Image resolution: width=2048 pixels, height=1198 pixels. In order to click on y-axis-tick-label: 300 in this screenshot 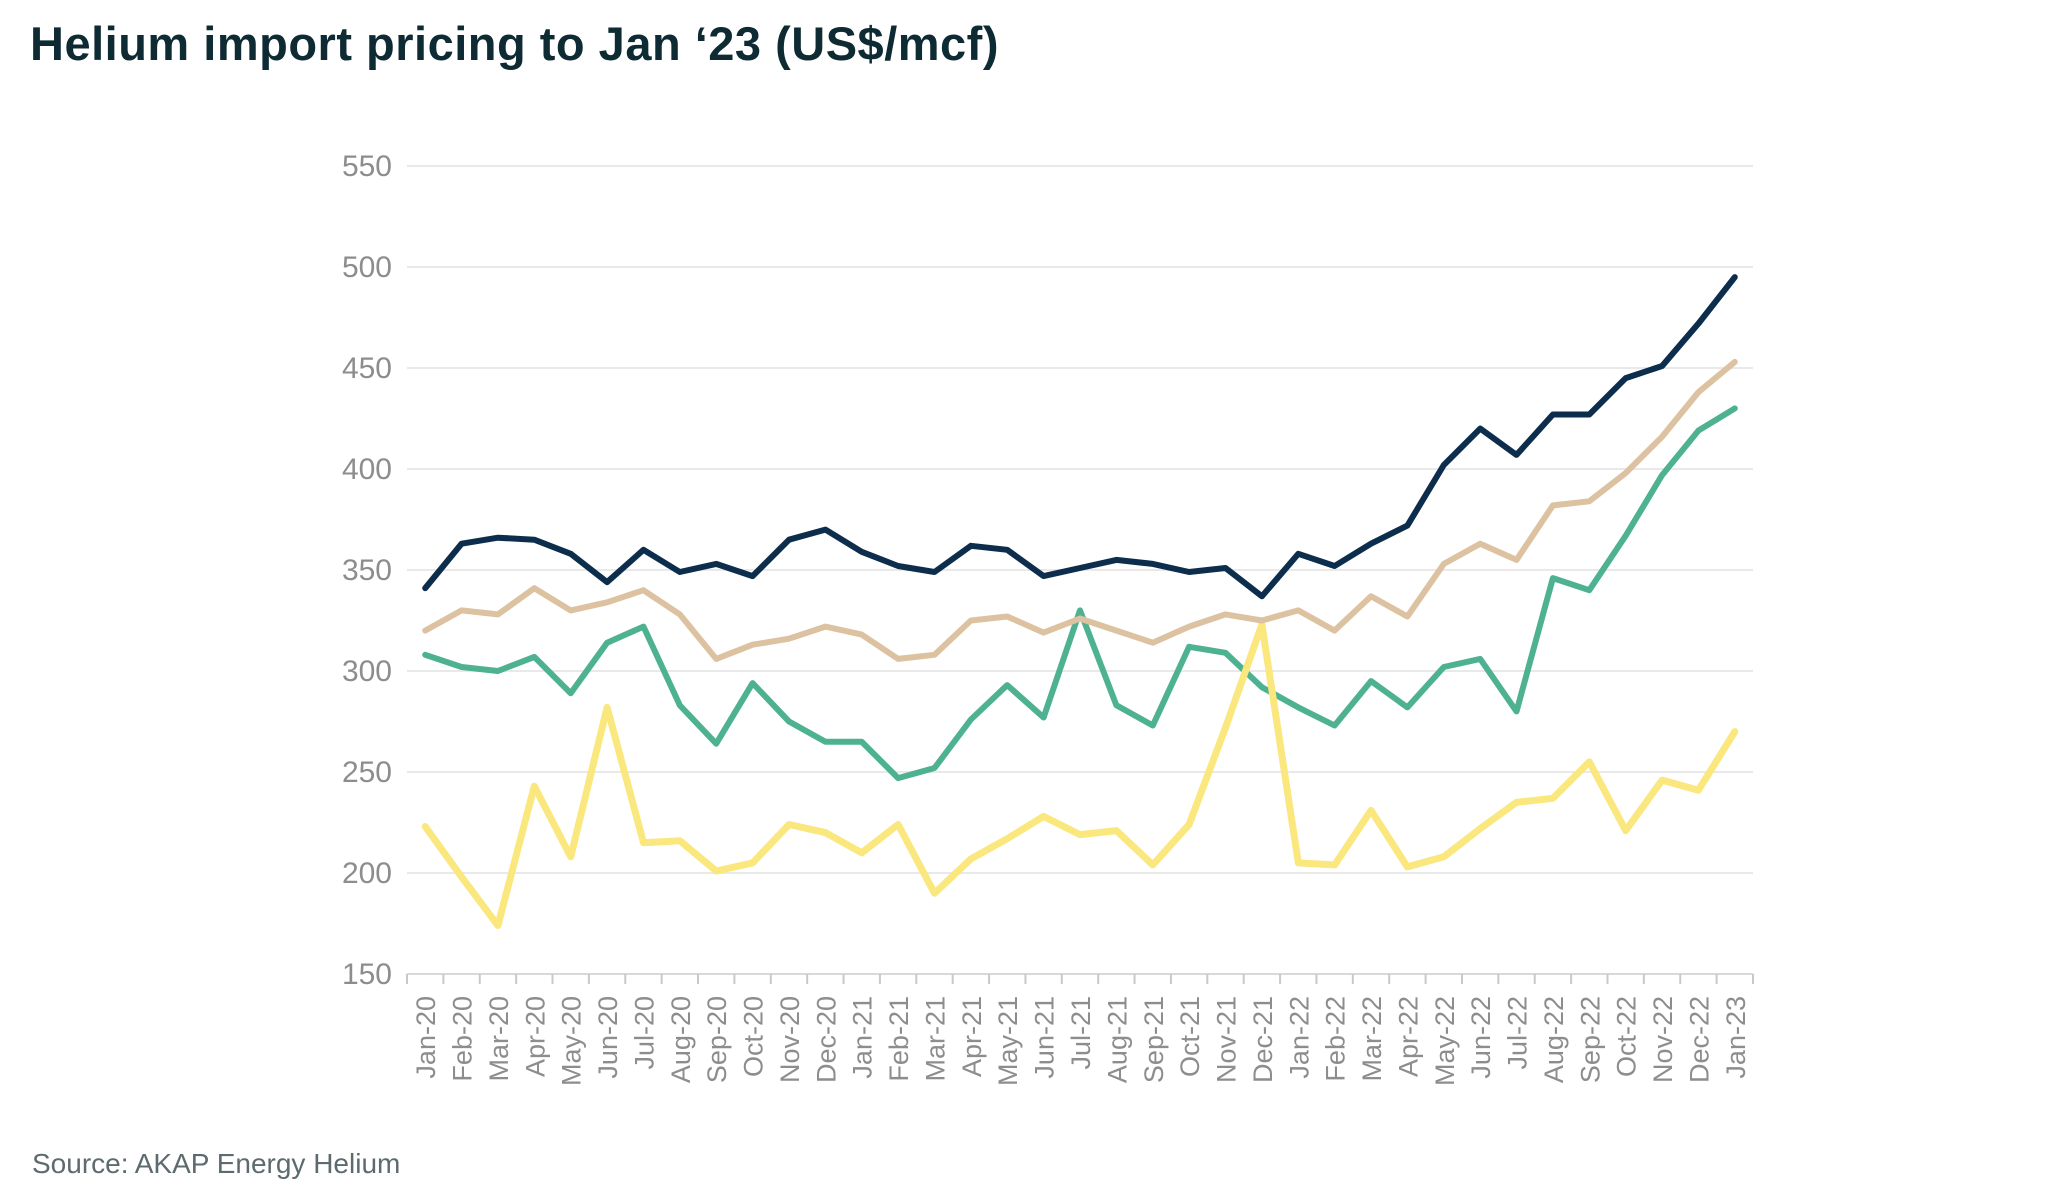, I will do `click(367, 671)`.